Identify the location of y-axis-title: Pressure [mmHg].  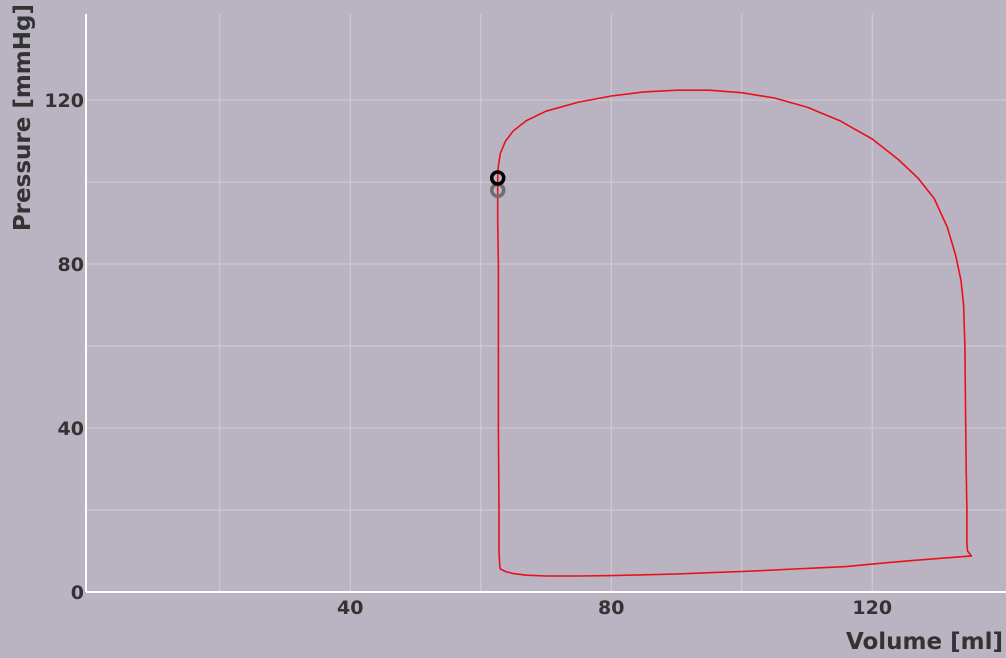
(23, 117).